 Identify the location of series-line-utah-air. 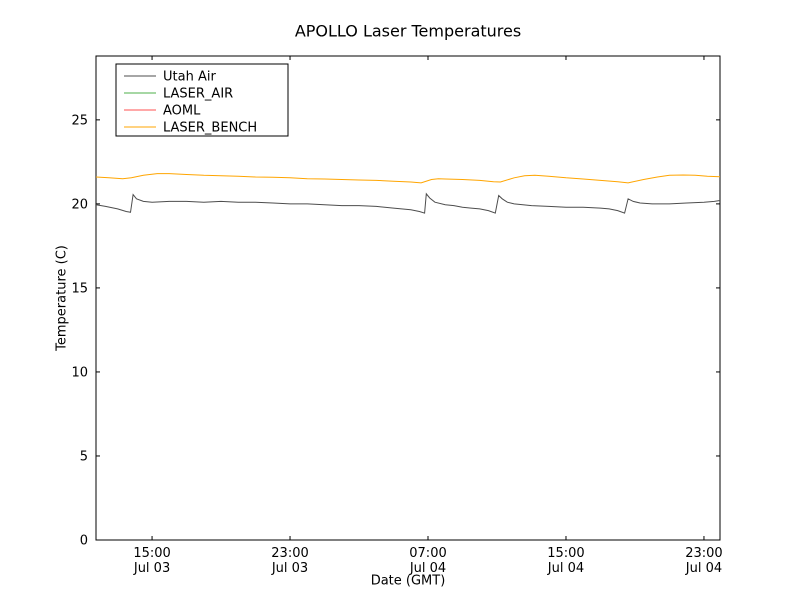
(408, 203).